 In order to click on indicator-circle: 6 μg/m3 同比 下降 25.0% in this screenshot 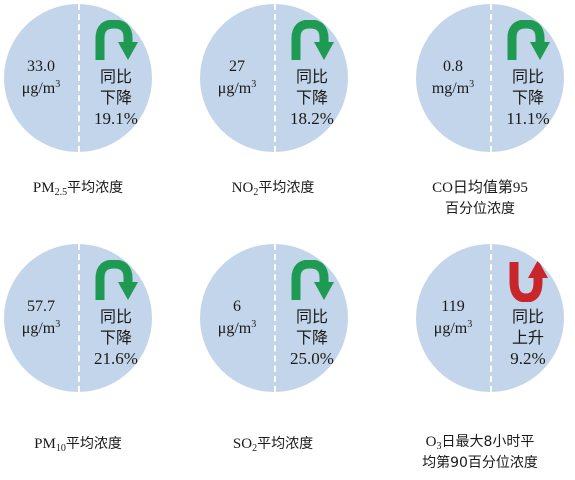, I will do `click(274, 318)`.